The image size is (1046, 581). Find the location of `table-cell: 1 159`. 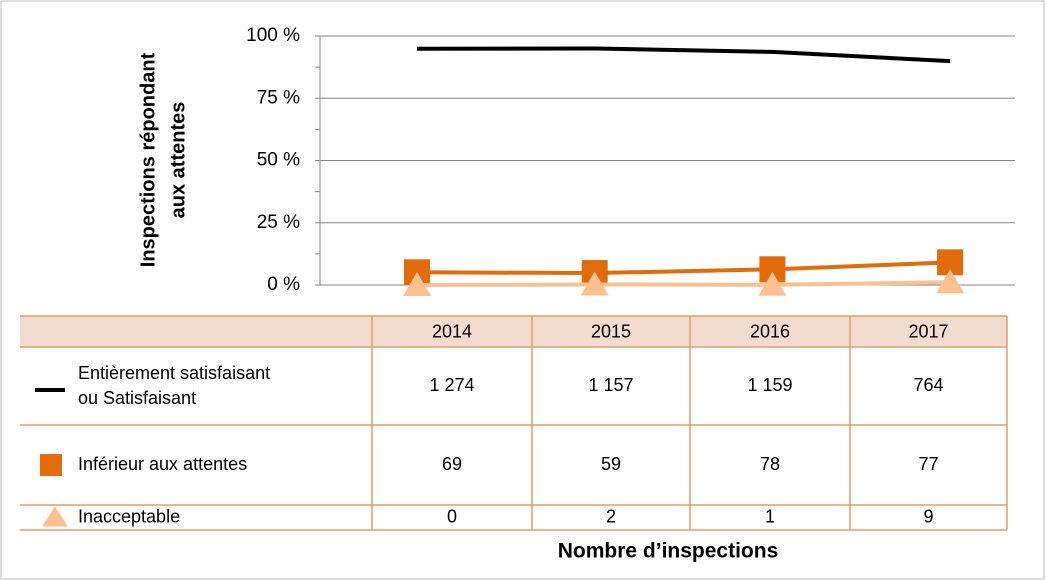

table-cell: 1 159 is located at coordinates (769, 385).